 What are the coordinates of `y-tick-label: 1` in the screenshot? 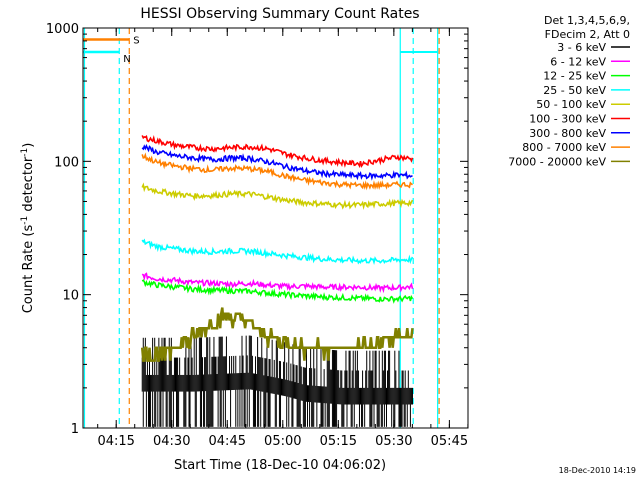 It's located at (75, 429).